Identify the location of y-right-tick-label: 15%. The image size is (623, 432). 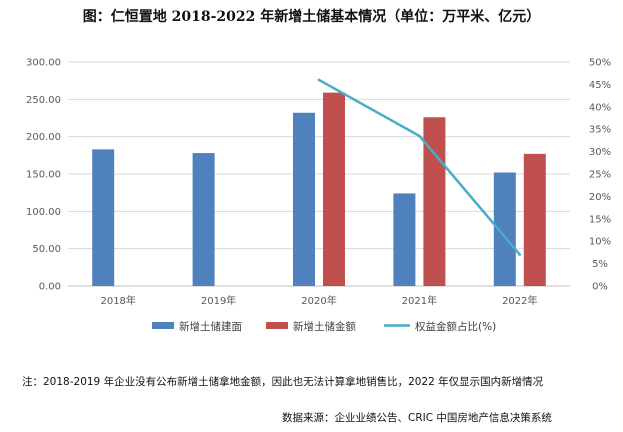
(600, 219).